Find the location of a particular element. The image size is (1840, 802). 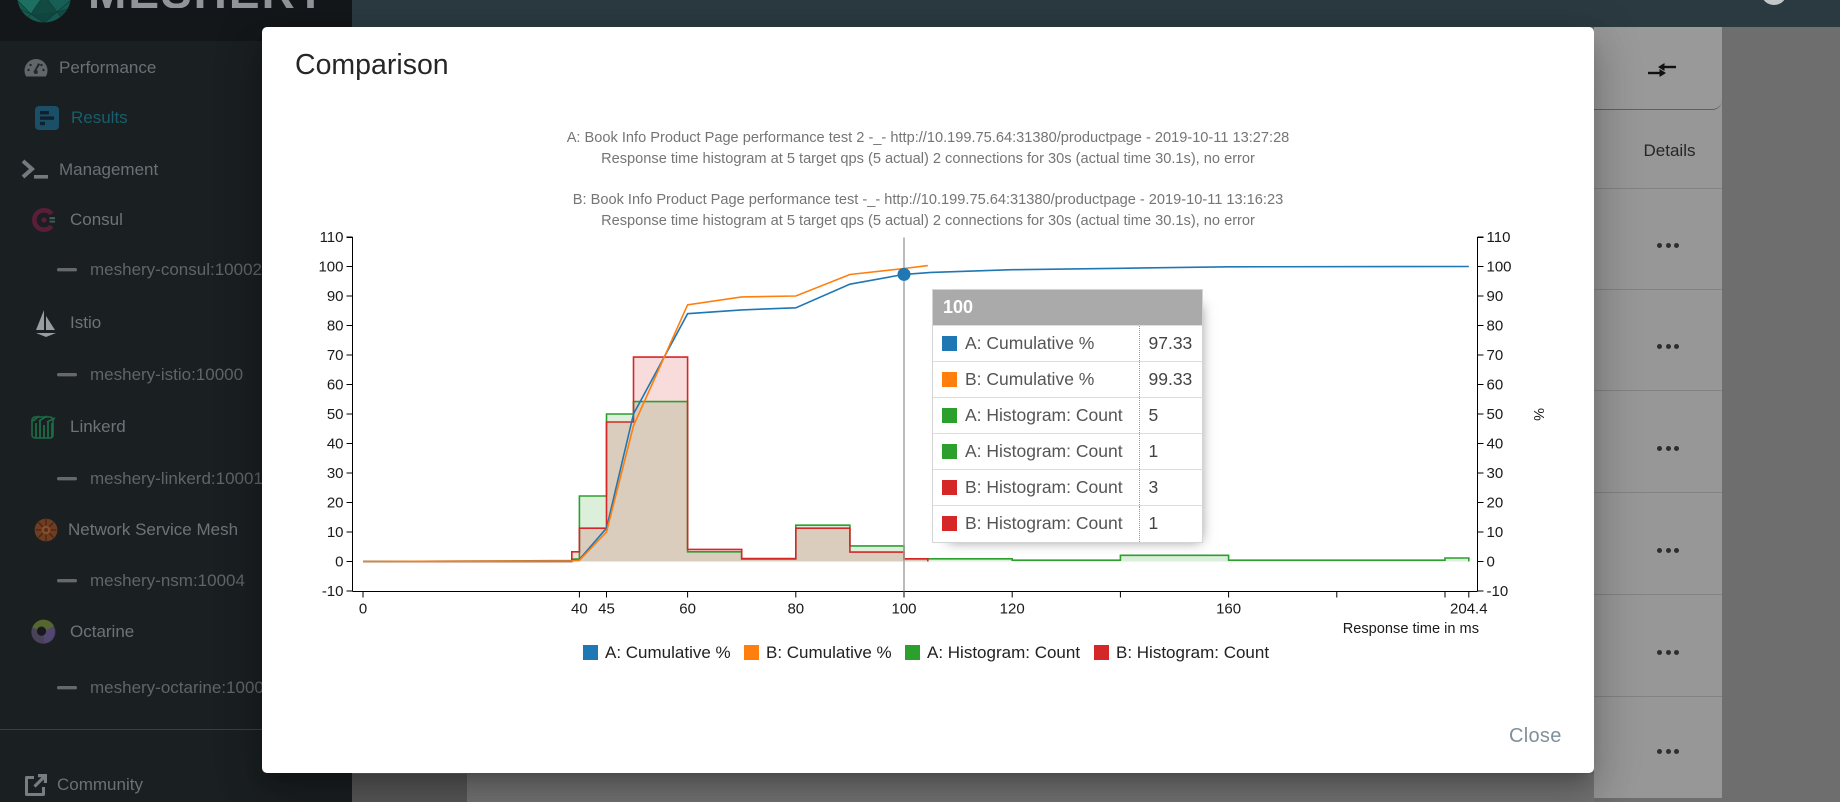

svg-text: A: Histogram: Count is located at coordinates (1003, 652).